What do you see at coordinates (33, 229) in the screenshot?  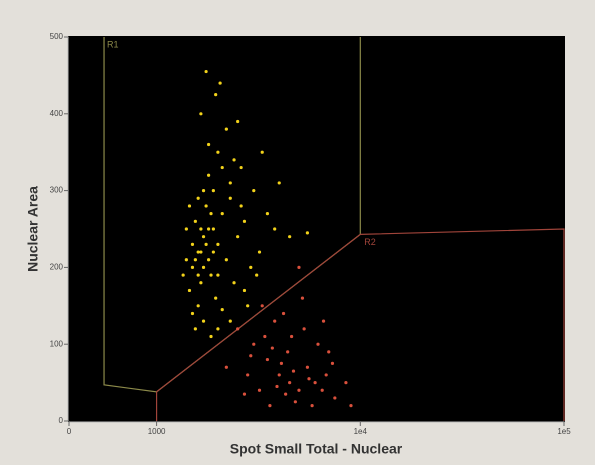 I see `y-axis-label: Nuclear Area` at bounding box center [33, 229].